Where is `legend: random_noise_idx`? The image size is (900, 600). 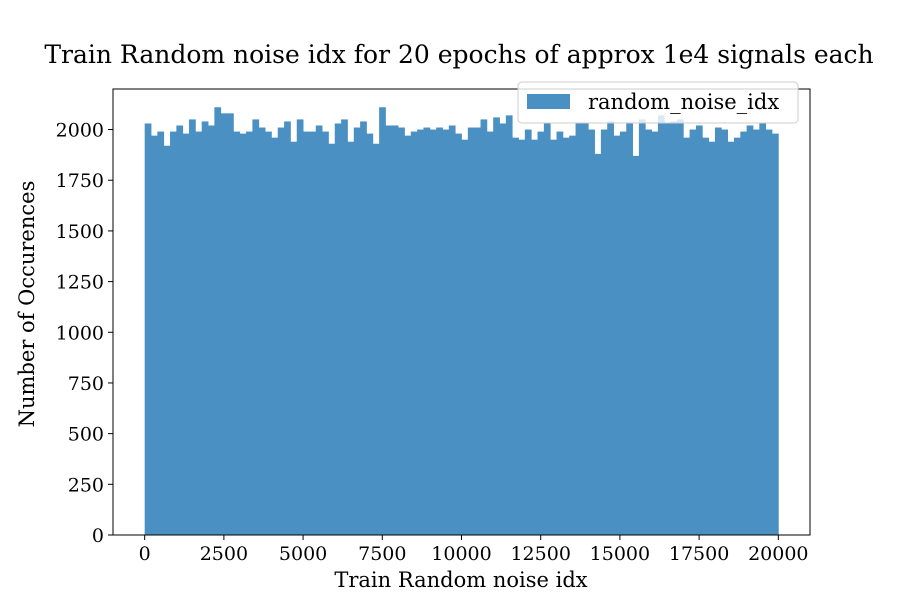 legend: random_noise_idx is located at coordinates (658, 102).